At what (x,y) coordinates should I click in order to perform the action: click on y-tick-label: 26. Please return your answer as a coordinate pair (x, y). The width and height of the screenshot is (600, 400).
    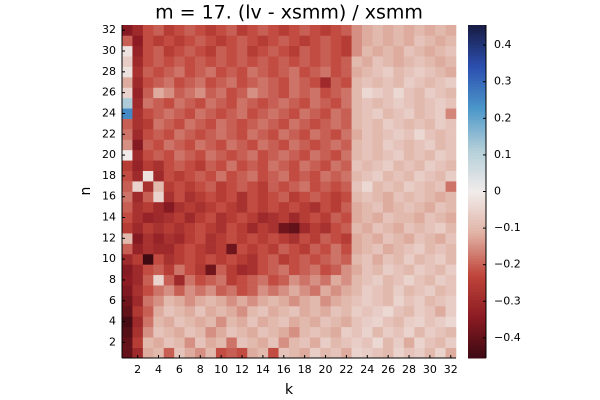
    Looking at the image, I should click on (109, 92).